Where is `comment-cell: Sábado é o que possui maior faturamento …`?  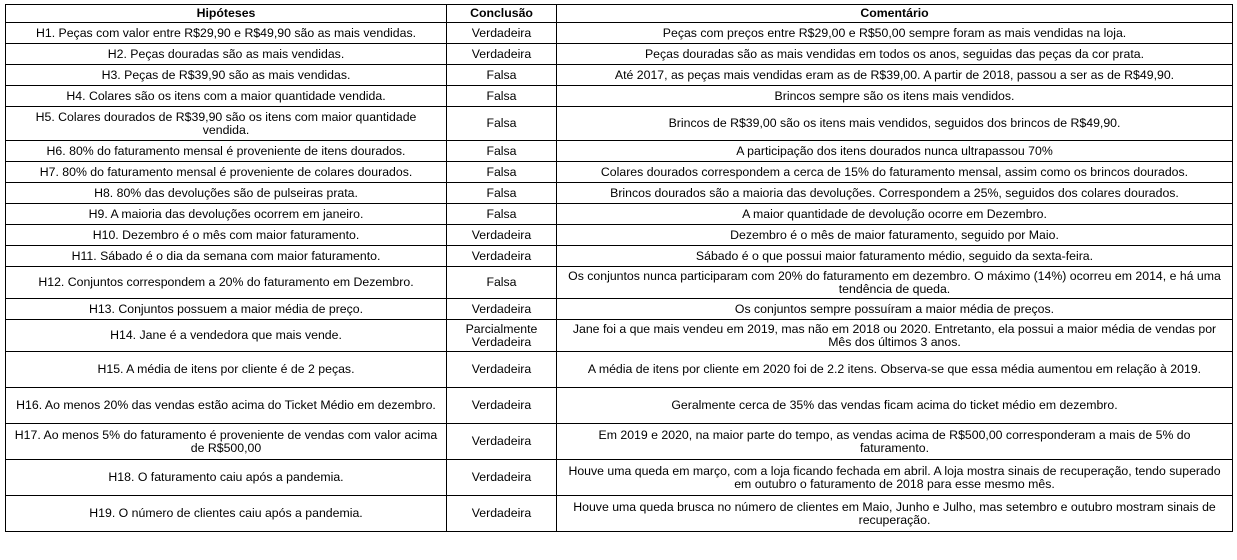
comment-cell: Sábado é o que possui maior faturamento … is located at coordinates (894, 256).